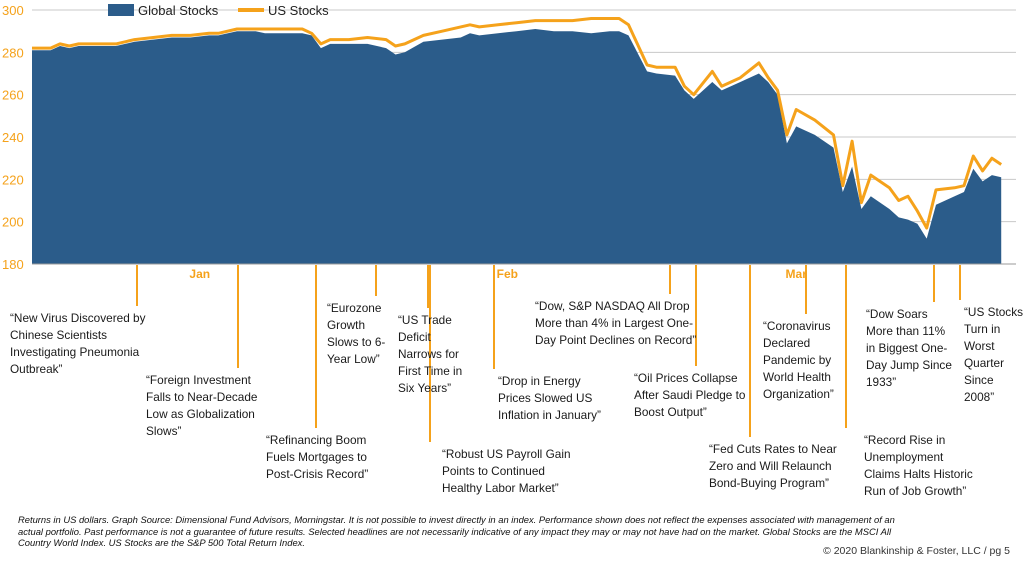 The height and width of the screenshot is (562, 1024). I want to click on y-tick-label: 240, so click(13, 137).